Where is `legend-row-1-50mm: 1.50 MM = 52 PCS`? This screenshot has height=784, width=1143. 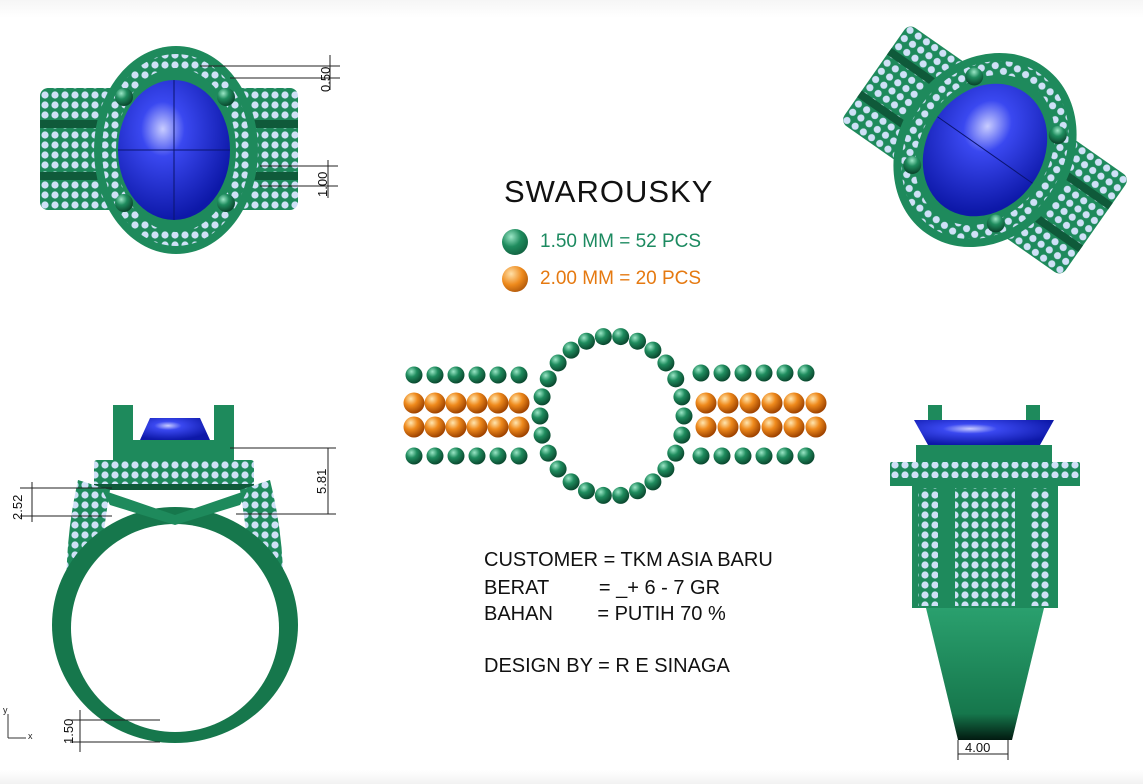
legend-row-1-50mm: 1.50 MM = 52 PCS is located at coordinates (601, 242).